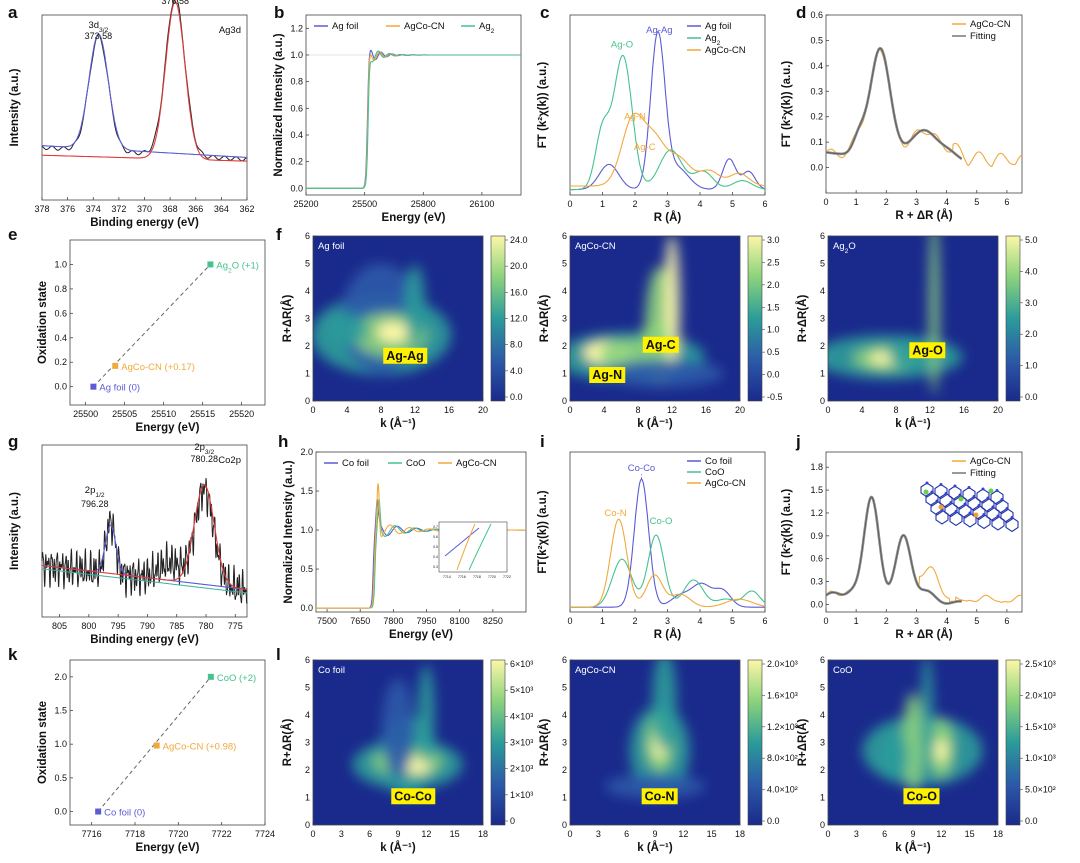  I want to click on panel-label: j, so click(798, 441).